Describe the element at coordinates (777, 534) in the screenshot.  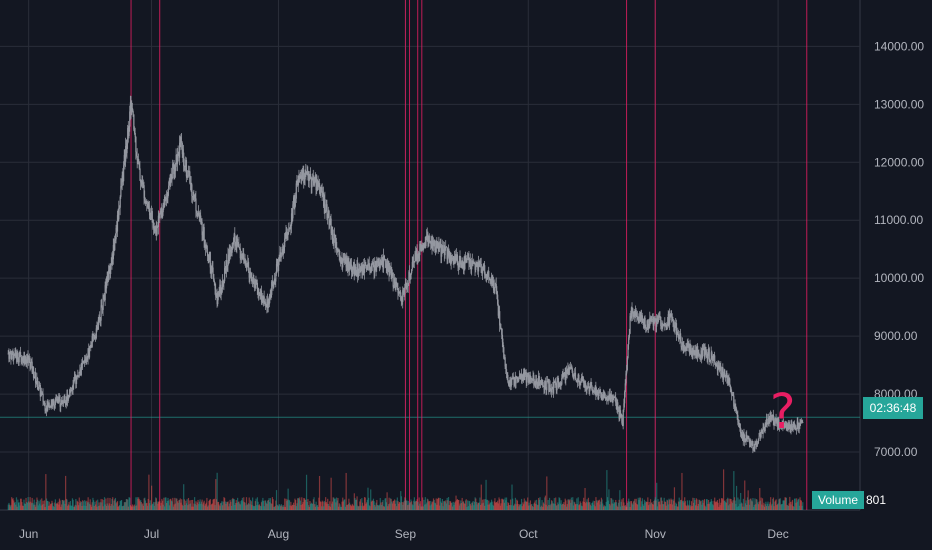
I see `x-tick-label: Dec` at that location.